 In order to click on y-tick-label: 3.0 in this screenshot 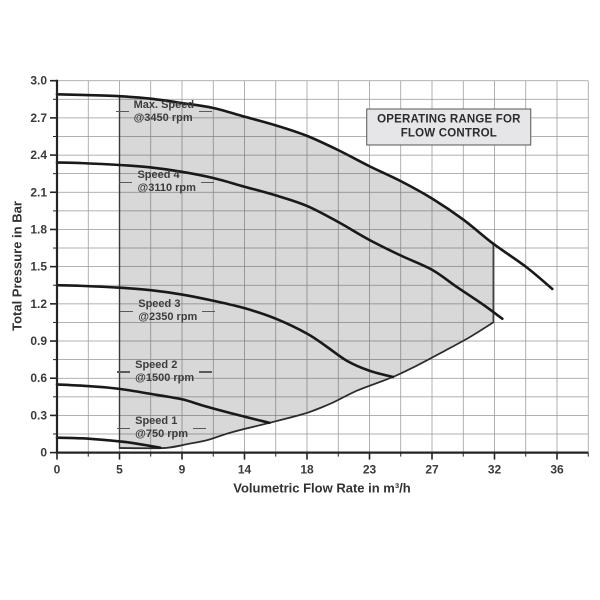, I will do `click(38, 81)`.